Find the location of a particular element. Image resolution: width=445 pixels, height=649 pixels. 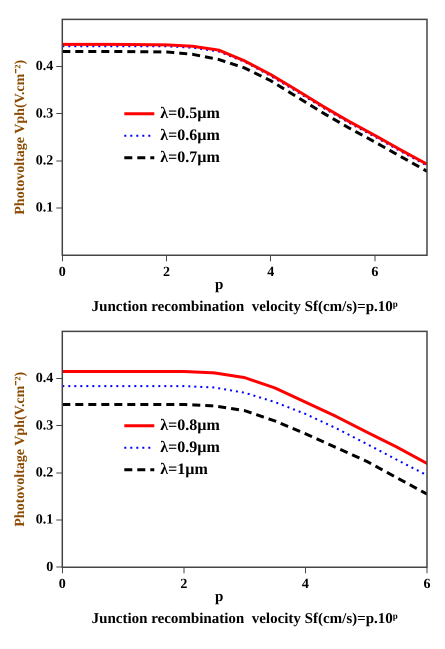

legend-label: λ=0.5µm is located at coordinates (190, 113).